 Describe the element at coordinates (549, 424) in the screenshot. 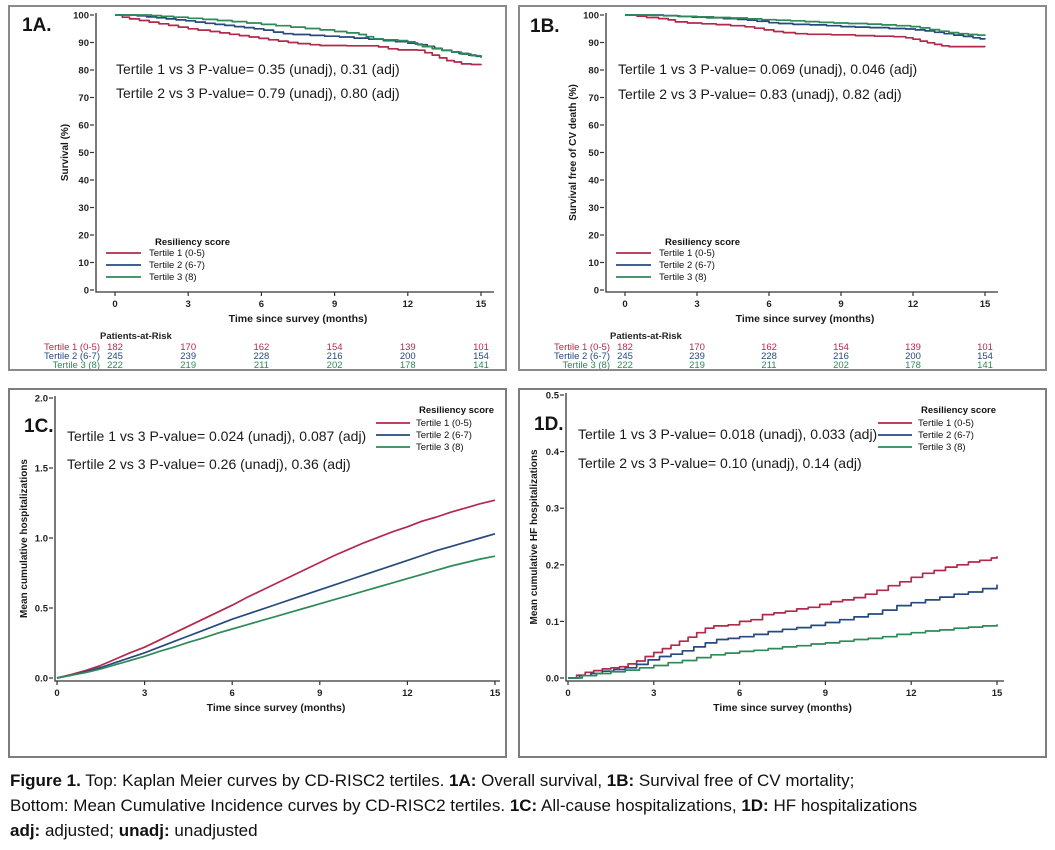

I see `panel-1d-label: 1D.` at that location.